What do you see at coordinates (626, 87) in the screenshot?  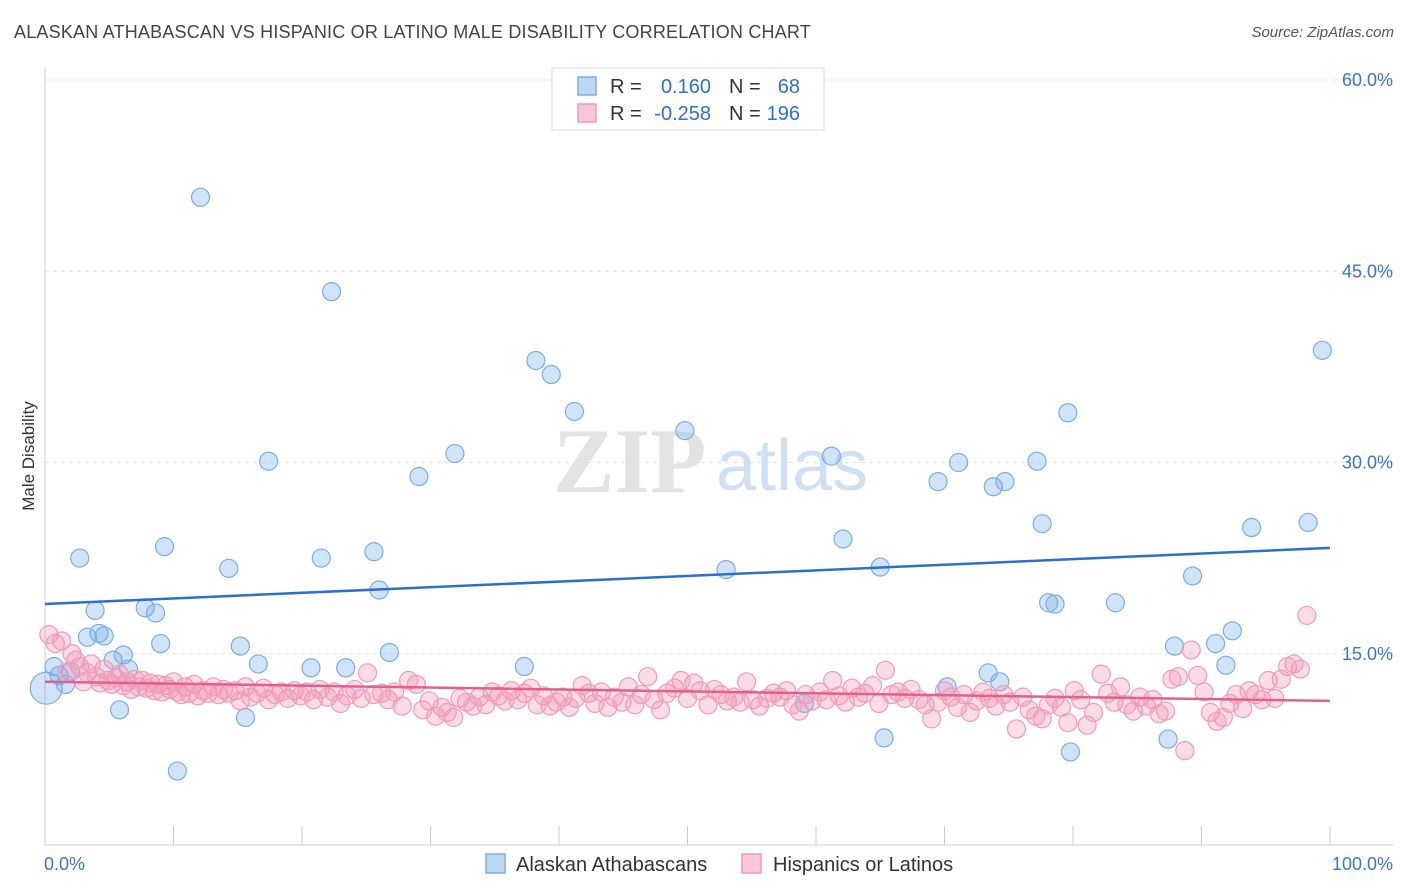 I see `legend-r-label-1: R =` at bounding box center [626, 87].